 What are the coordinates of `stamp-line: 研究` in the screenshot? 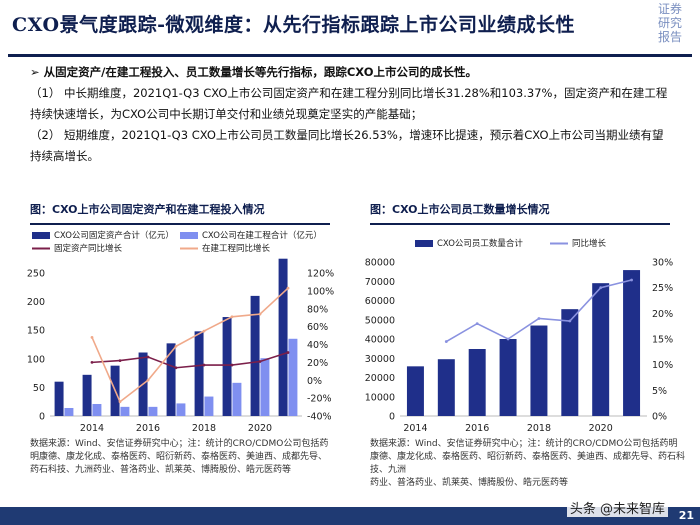 It's located at (669, 23).